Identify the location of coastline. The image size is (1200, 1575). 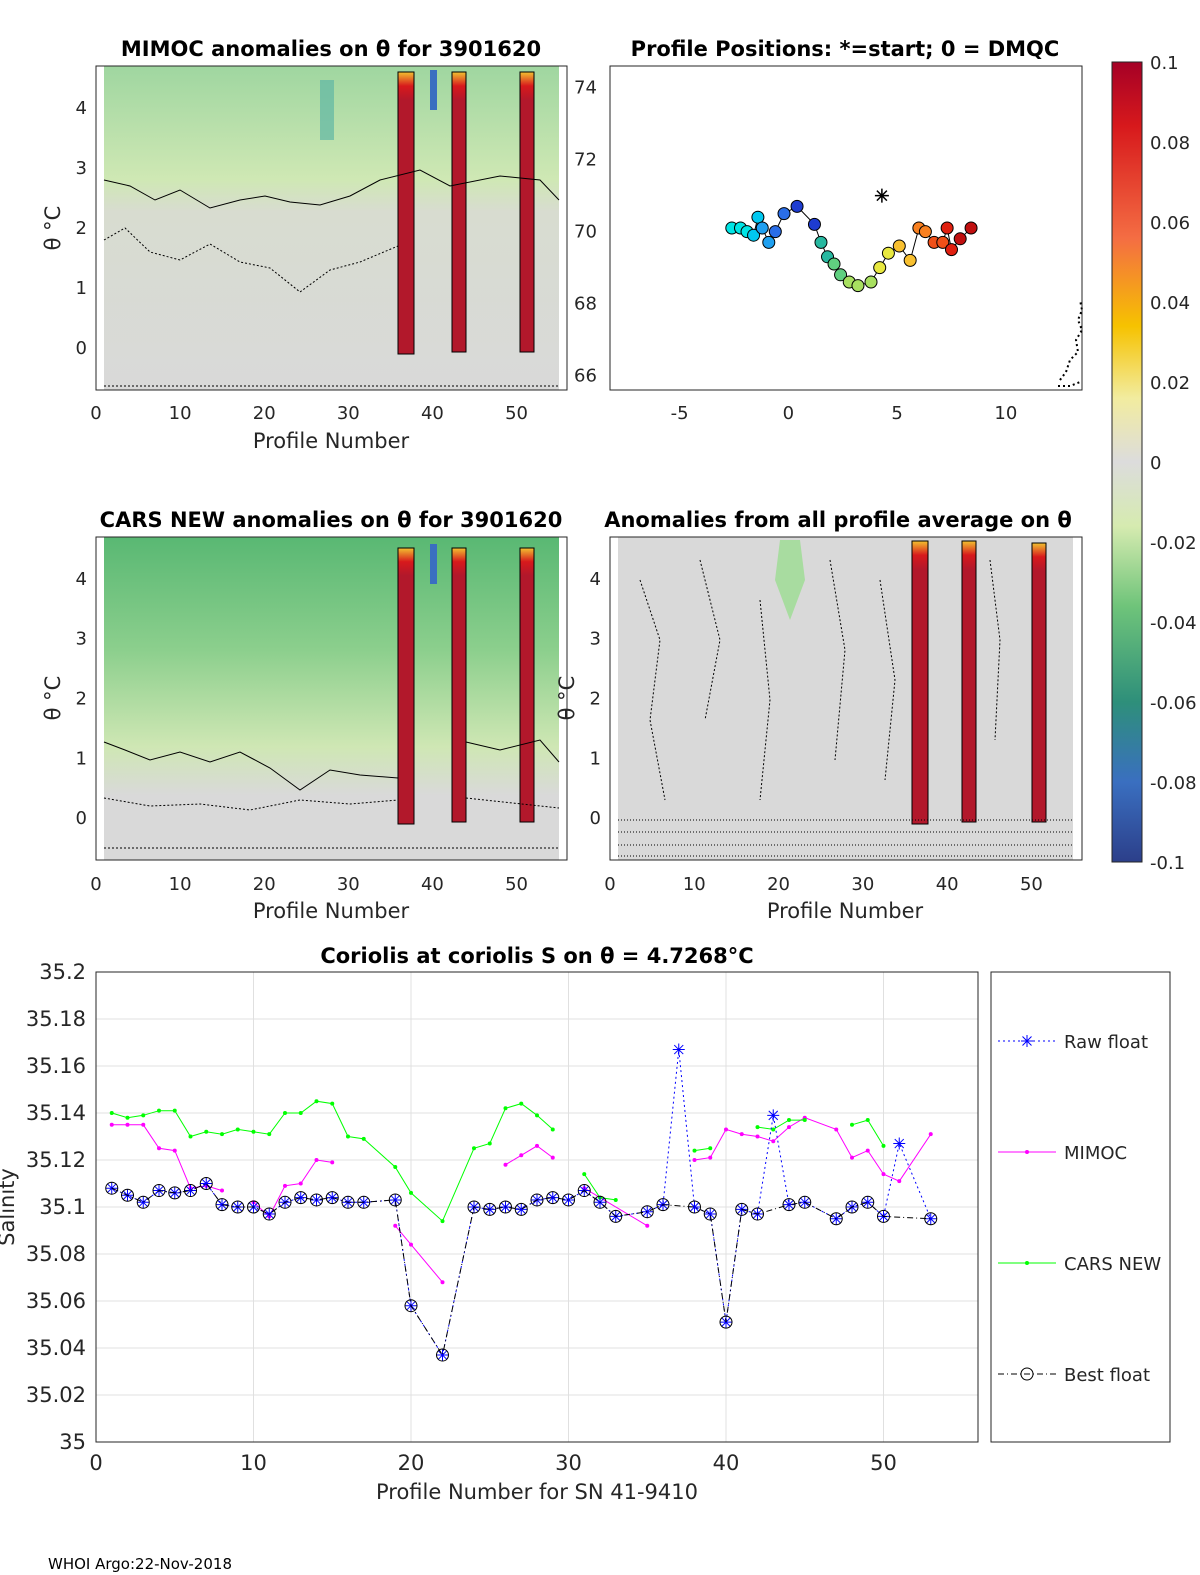
(1071, 343).